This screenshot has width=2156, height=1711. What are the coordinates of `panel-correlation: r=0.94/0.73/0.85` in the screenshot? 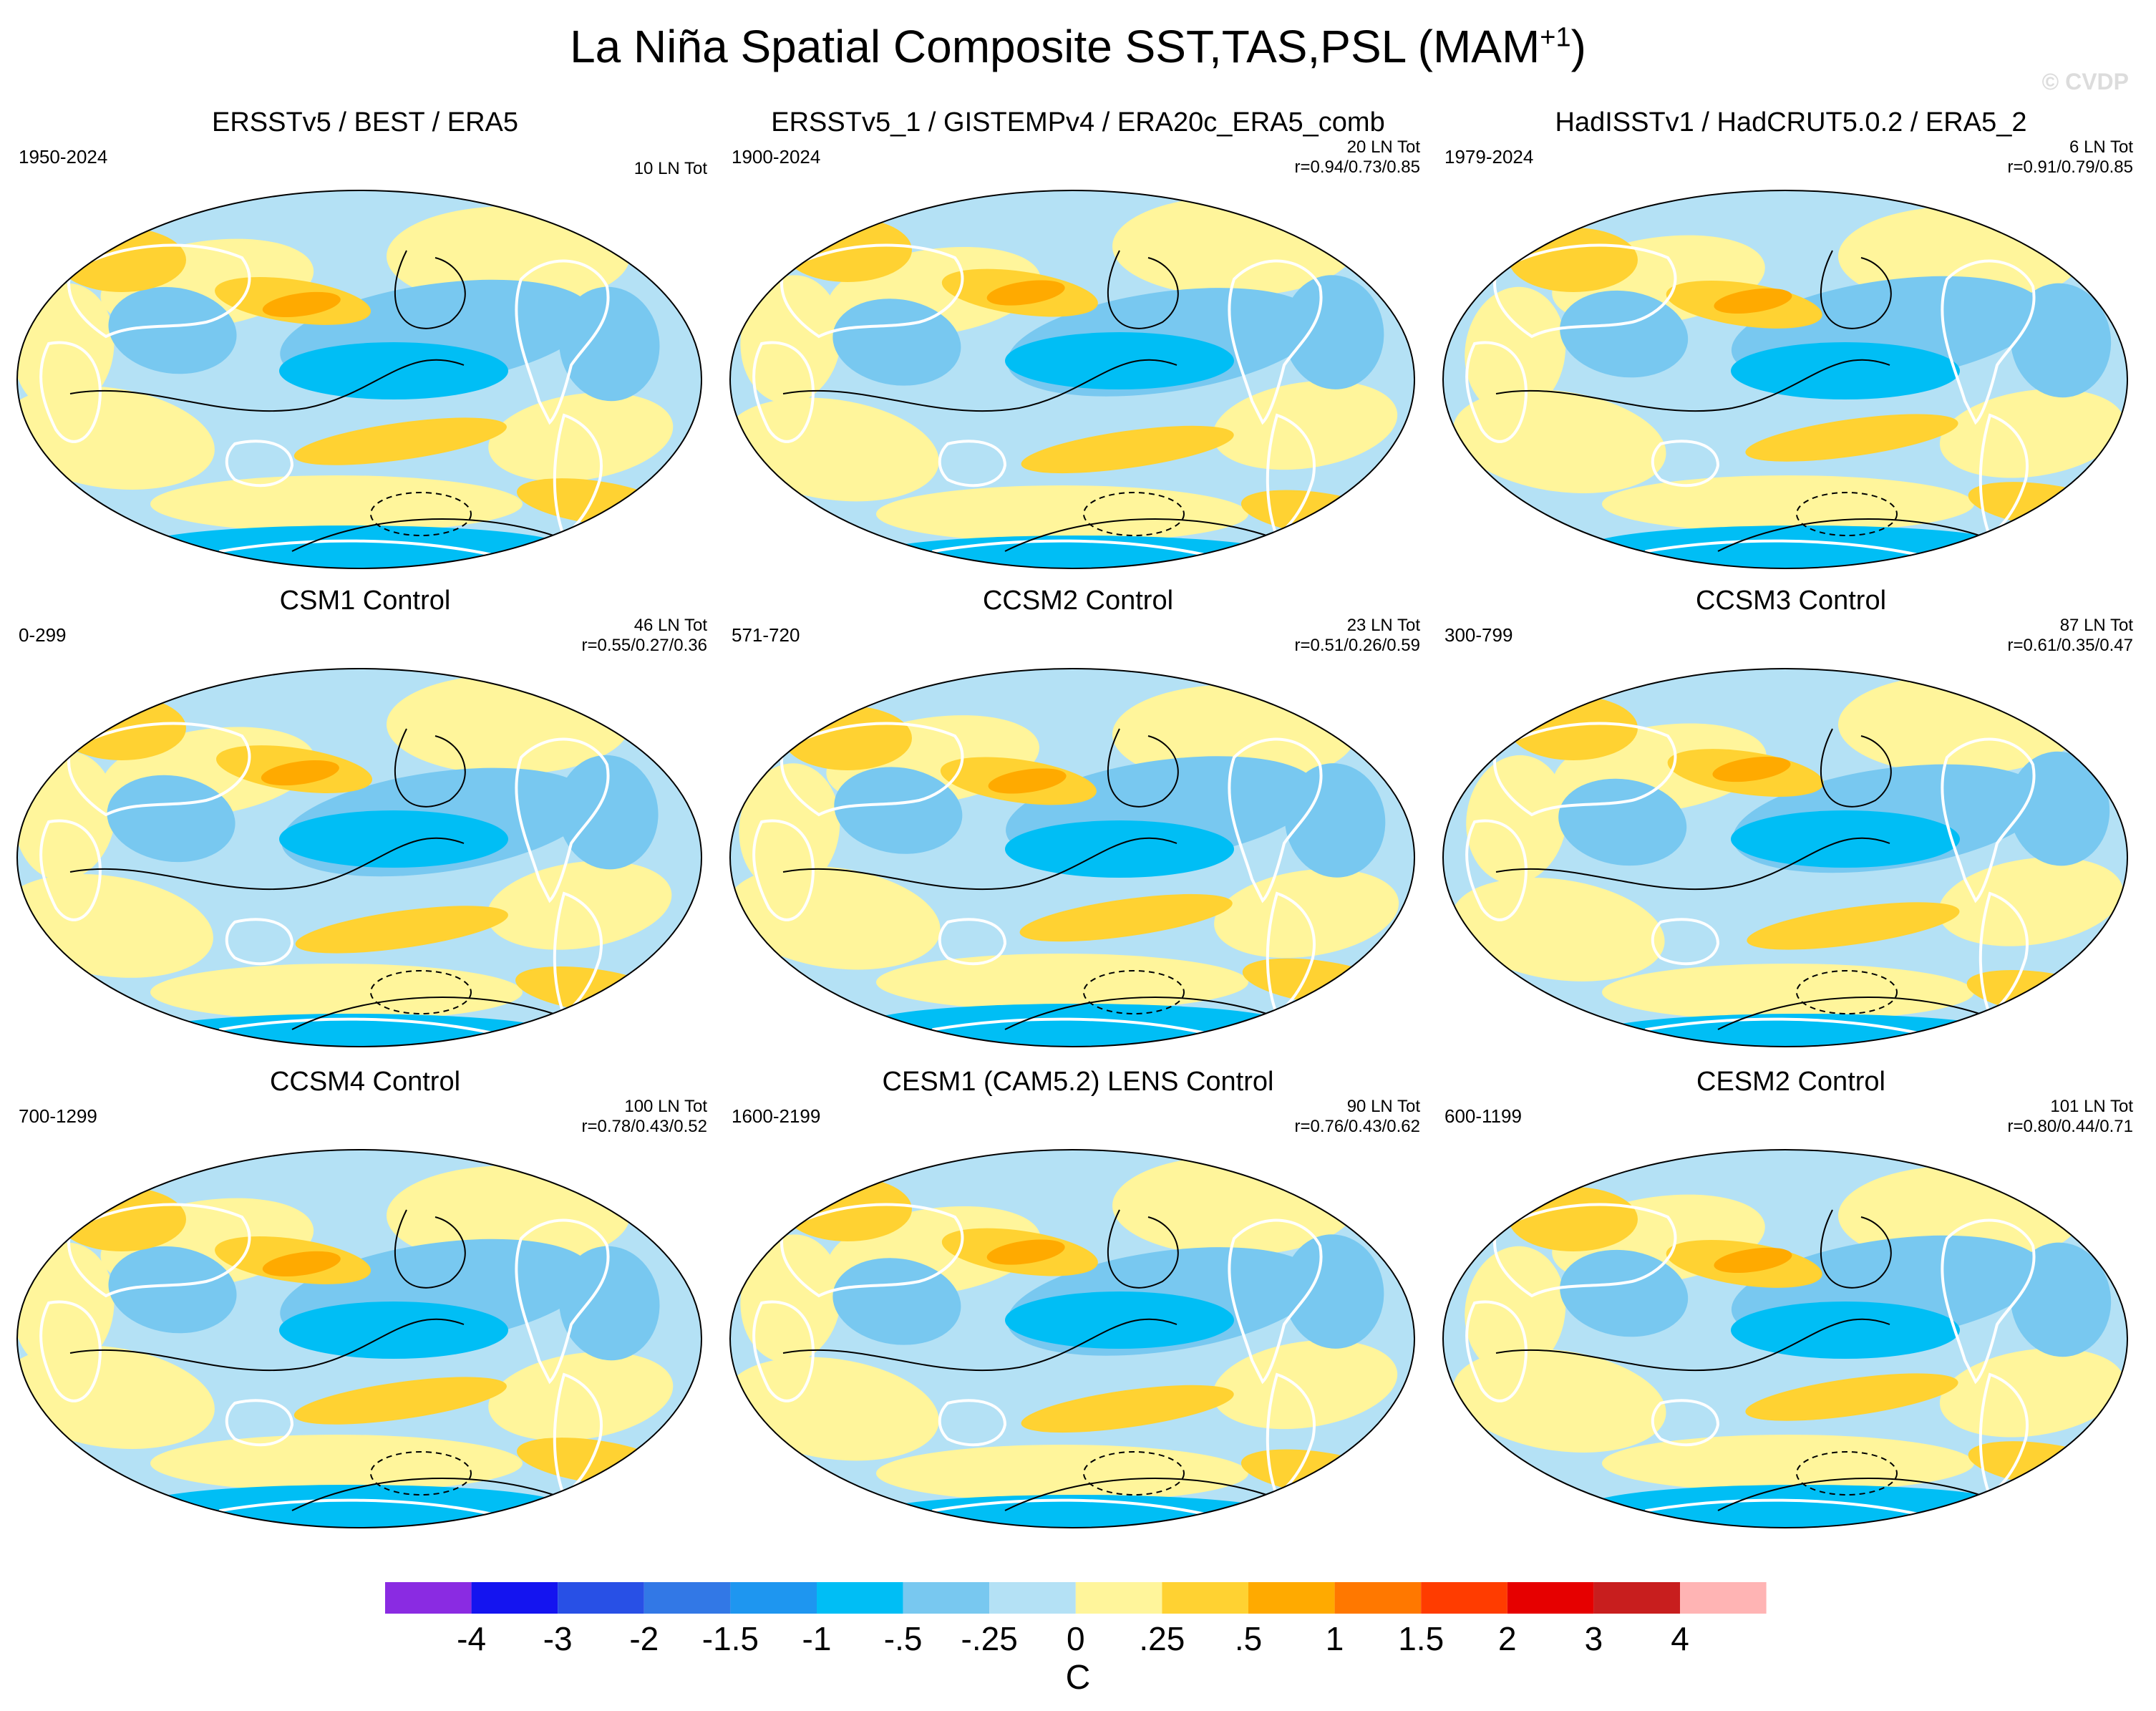 It's located at (1357, 167).